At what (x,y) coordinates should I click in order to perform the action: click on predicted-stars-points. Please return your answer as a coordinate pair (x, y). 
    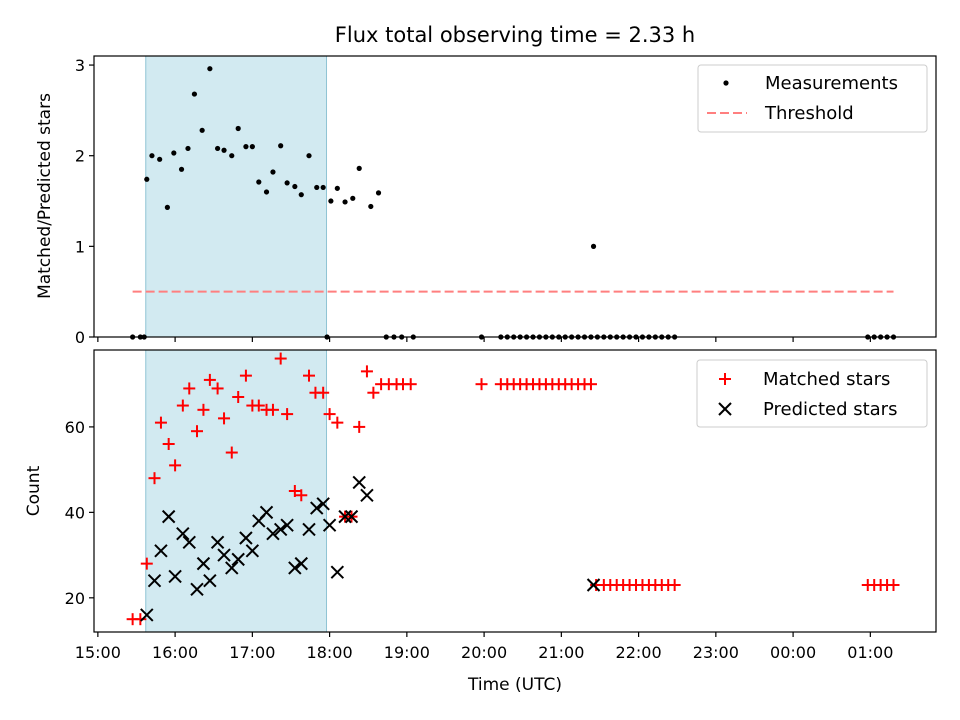
    Looking at the image, I should click on (370, 548).